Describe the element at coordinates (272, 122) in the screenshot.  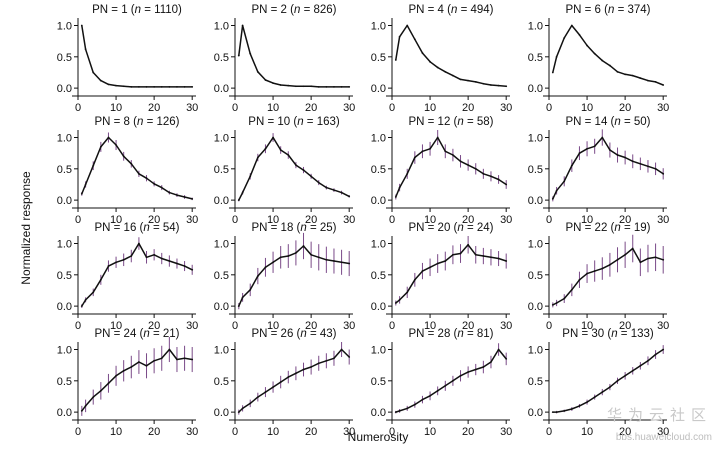
I see `panel-title-prefix: PN = 10 (` at that location.